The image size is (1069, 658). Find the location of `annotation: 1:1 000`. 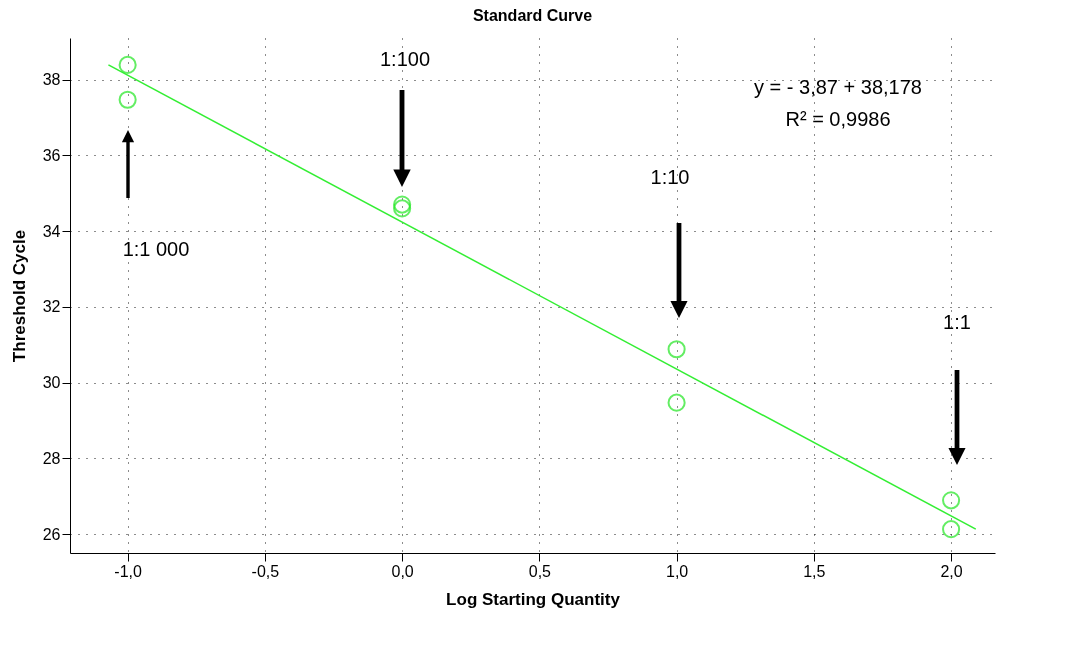

annotation: 1:1 000 is located at coordinates (156, 249).